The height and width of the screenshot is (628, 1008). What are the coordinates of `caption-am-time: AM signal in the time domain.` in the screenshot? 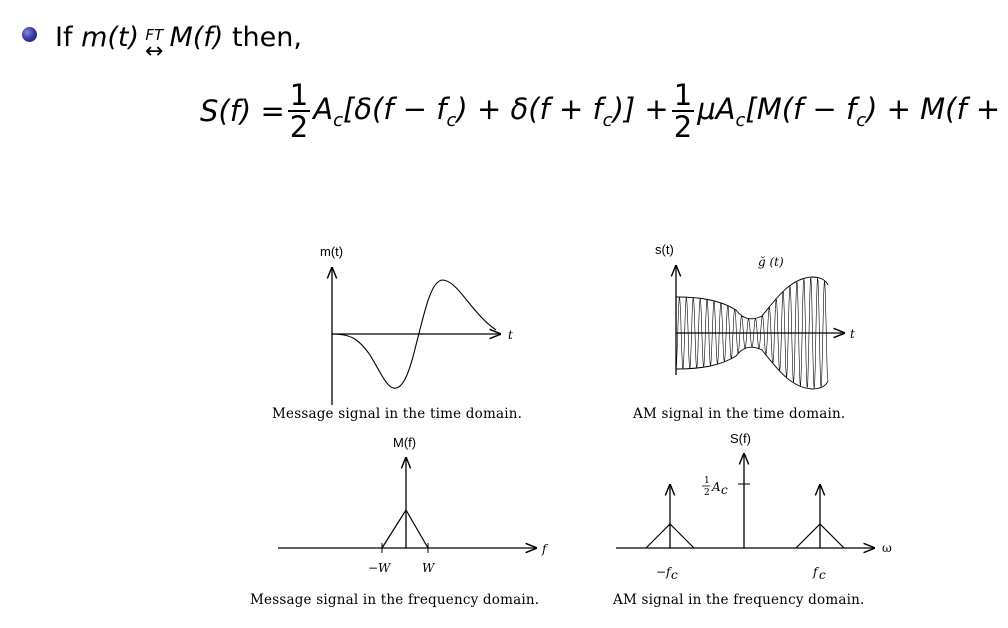 It's located at (739, 414).